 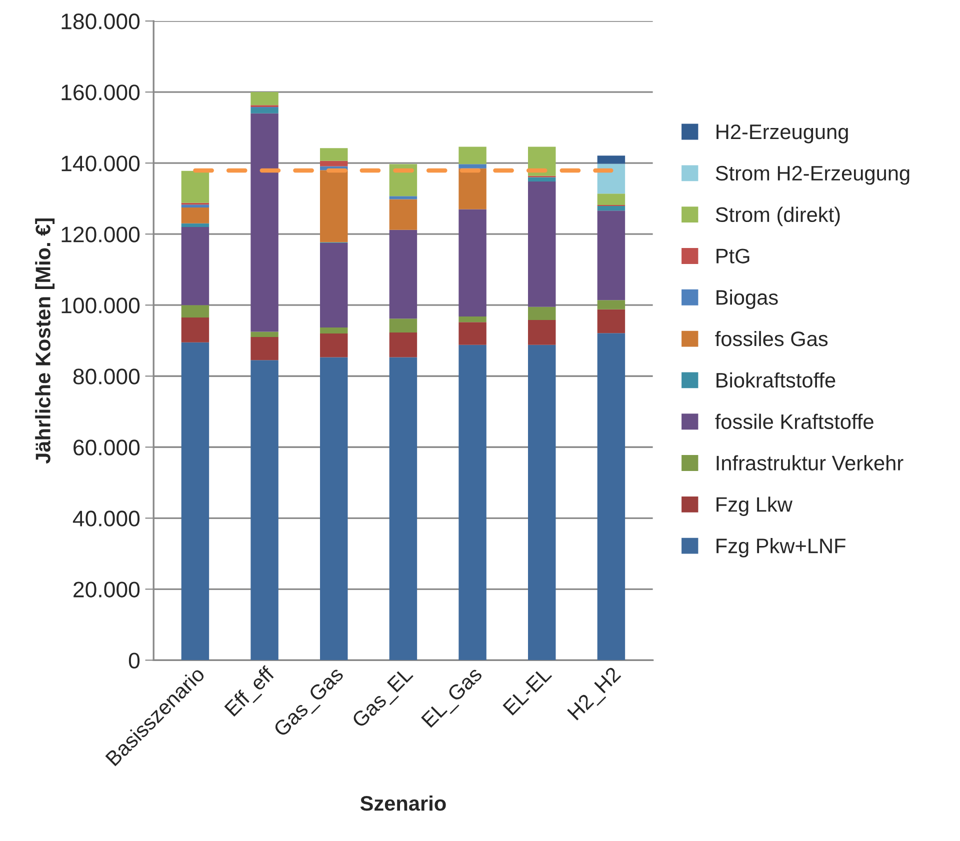 What do you see at coordinates (101, 92) in the screenshot?
I see `y-tick-label: 160.000` at bounding box center [101, 92].